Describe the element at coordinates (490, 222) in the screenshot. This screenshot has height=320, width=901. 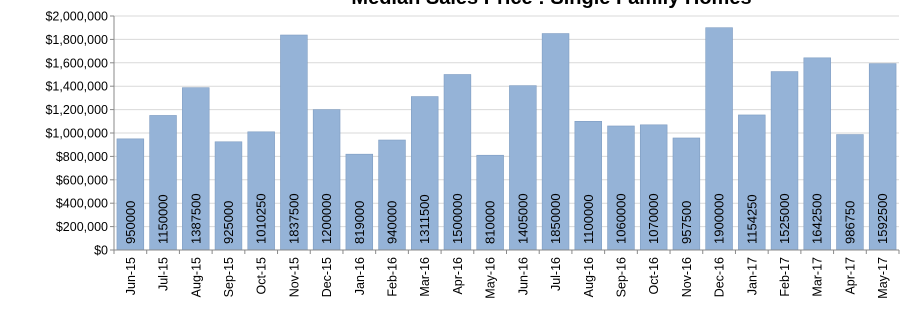
I see `data-label: 810000` at that location.